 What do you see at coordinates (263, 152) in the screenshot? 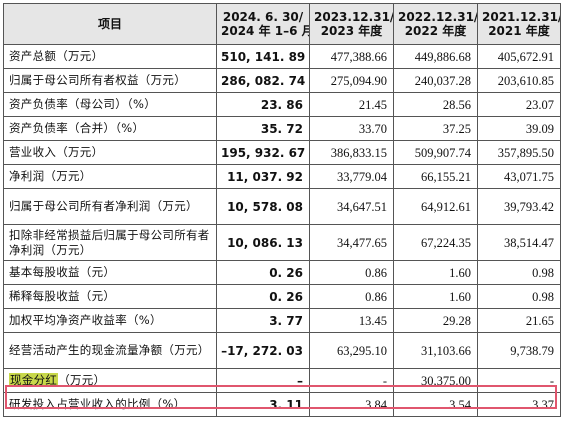
I see `cell-2024: 195, 932. 67` at bounding box center [263, 152].